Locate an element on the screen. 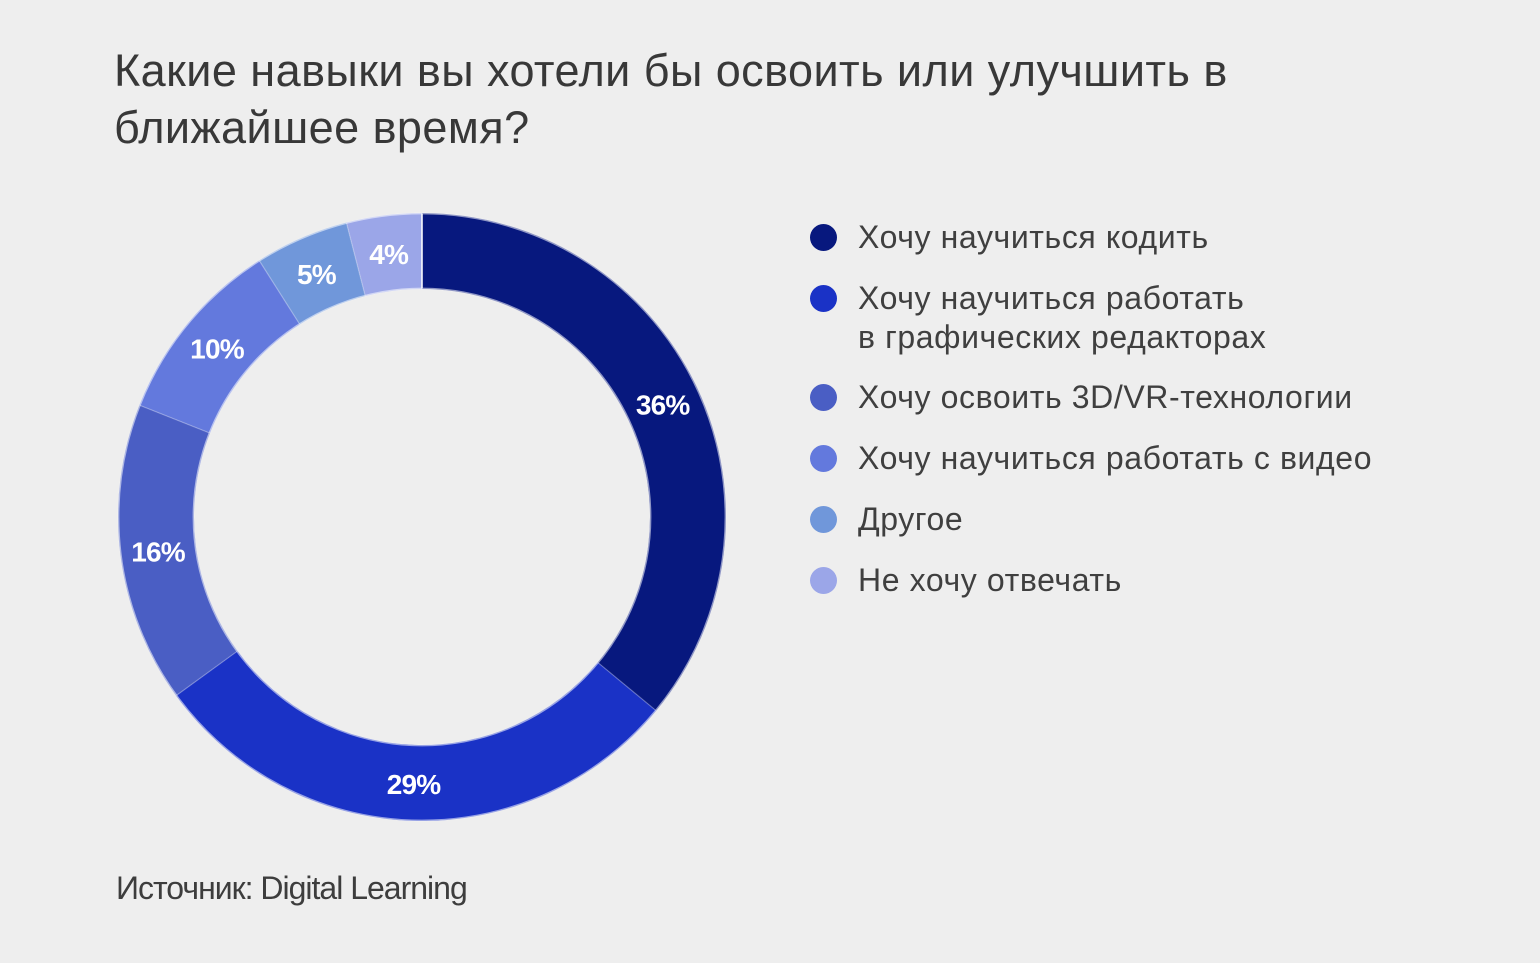 This screenshot has height=963, width=1540. svg-text: 29% is located at coordinates (414, 784).